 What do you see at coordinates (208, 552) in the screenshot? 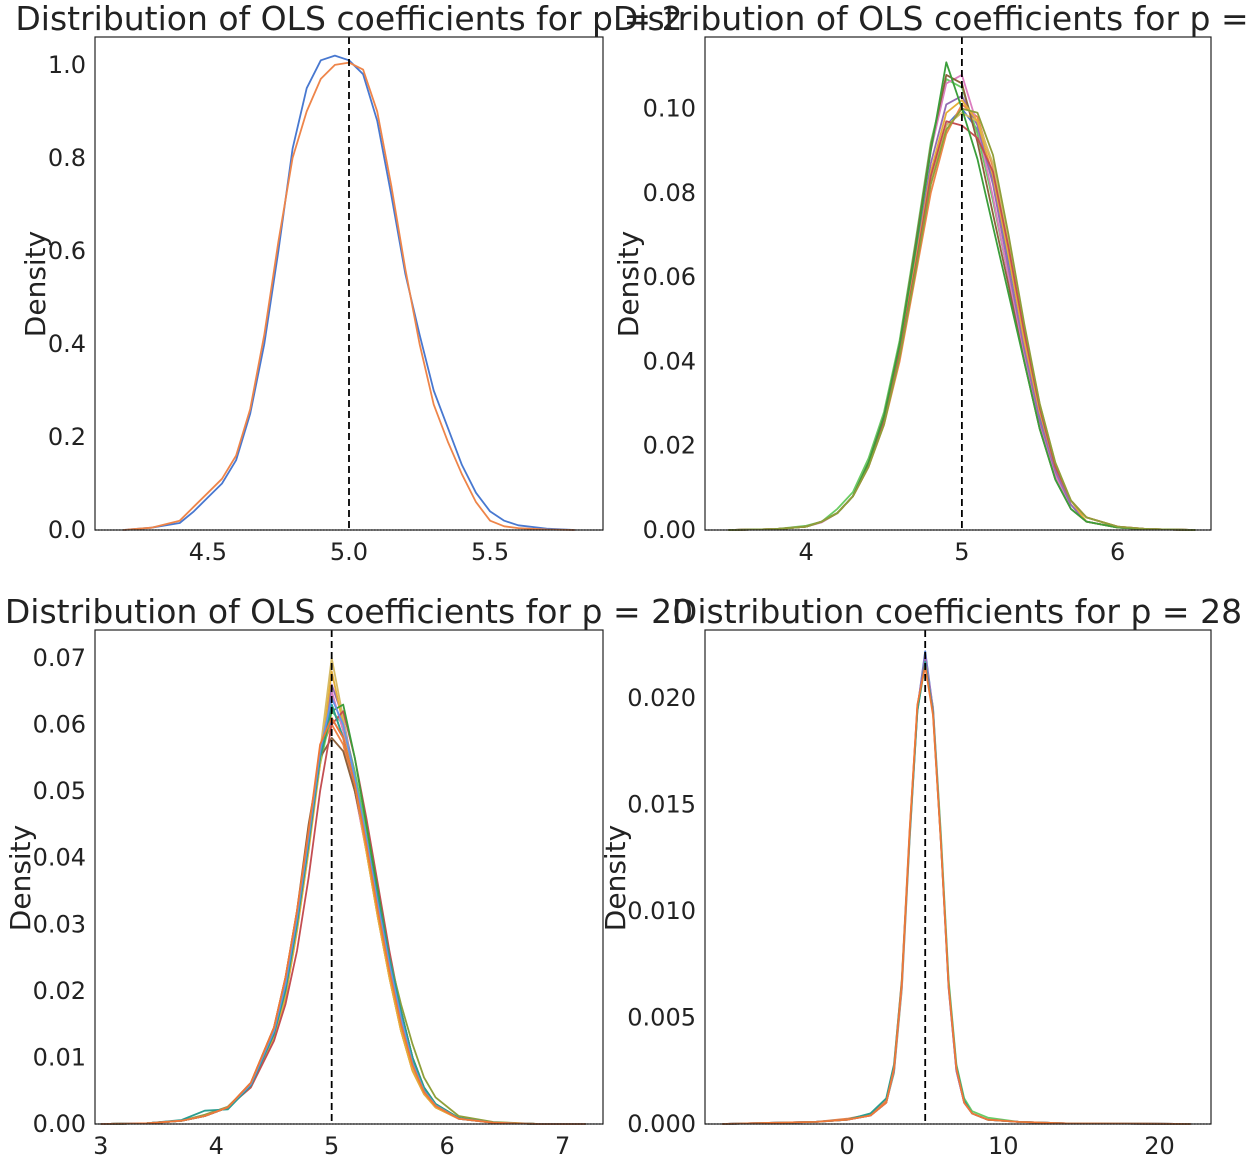
I see `x-tick-label: 4.5` at bounding box center [208, 552].